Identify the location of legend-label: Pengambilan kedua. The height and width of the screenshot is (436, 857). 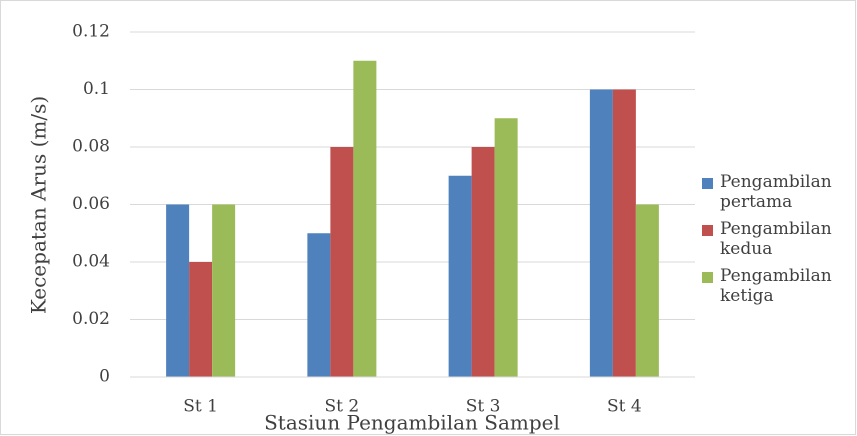
(776, 239).